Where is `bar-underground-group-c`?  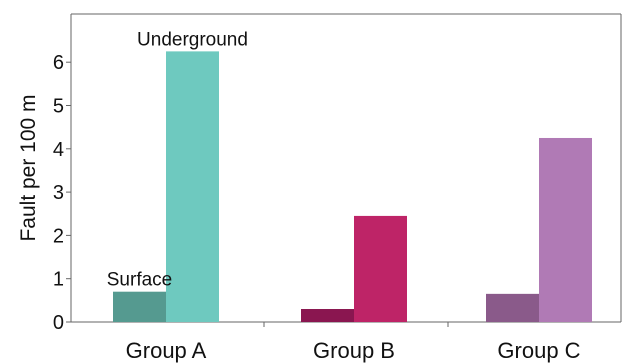 bar-underground-group-c is located at coordinates (565, 229).